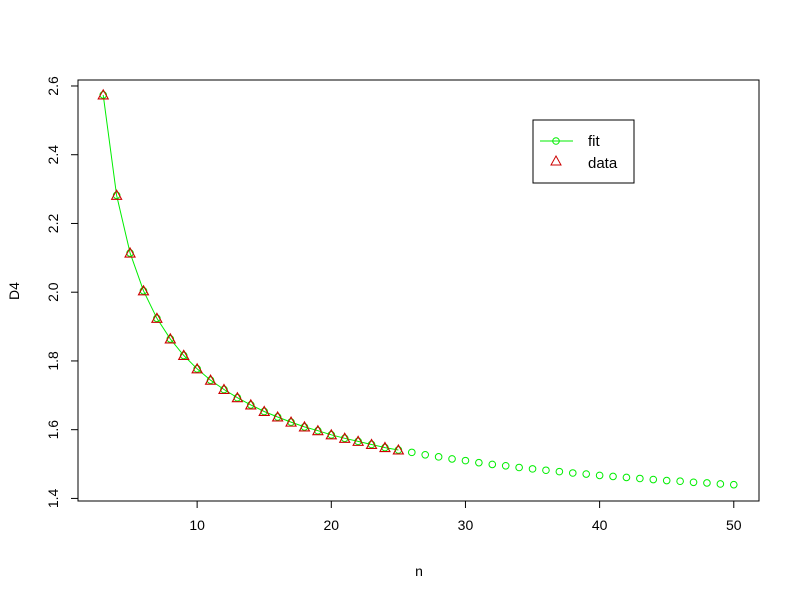 Image resolution: width=800 pixels, height=600 pixels. Describe the element at coordinates (53, 155) in the screenshot. I see `y-tick-label: 2.4` at that location.